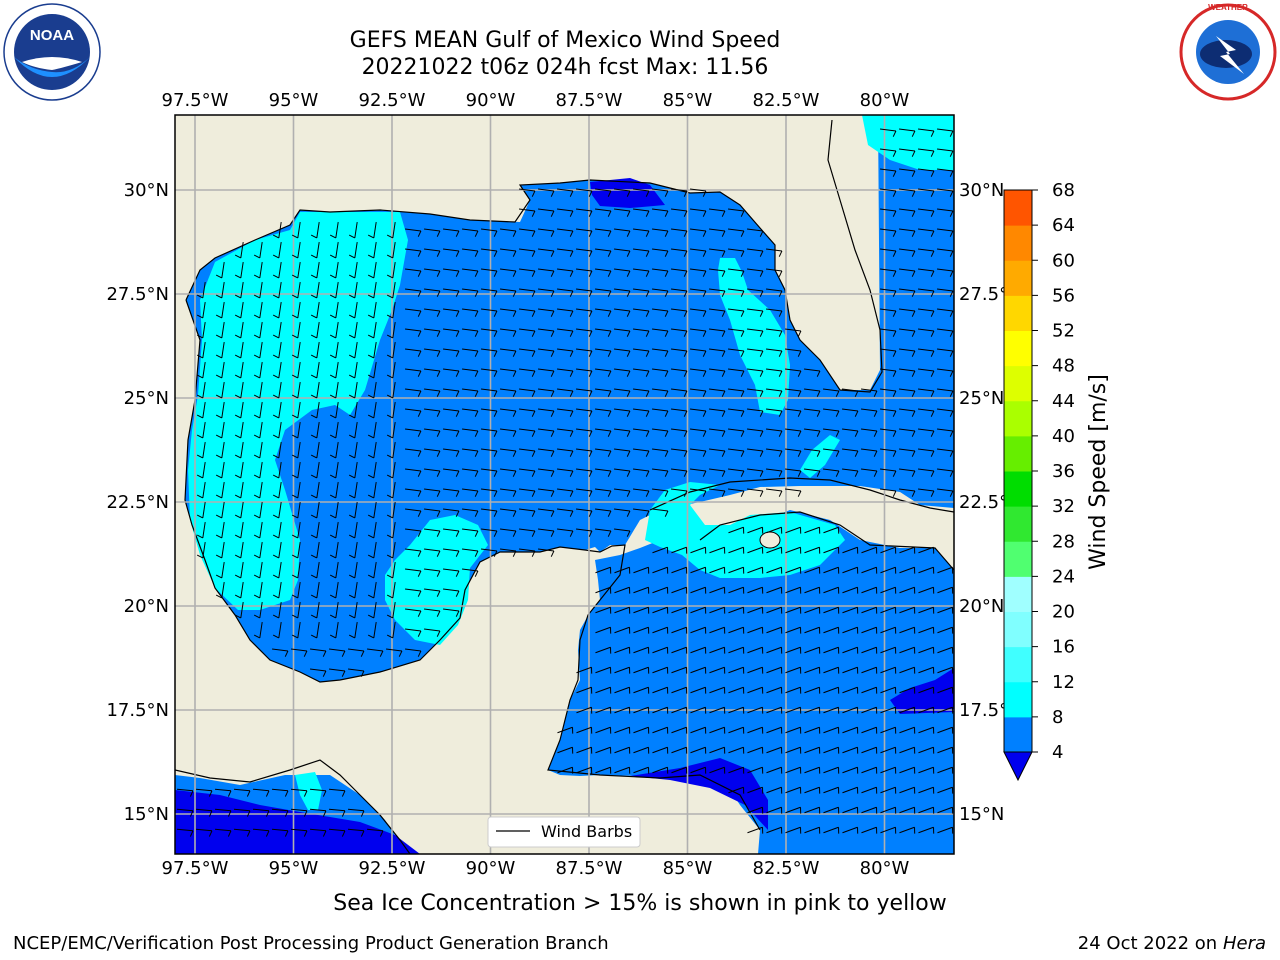 Image resolution: width=1280 pixels, height=960 pixels. What do you see at coordinates (195, 868) in the screenshot?
I see `lon-tick-bottom: 97.5°W` at bounding box center [195, 868].